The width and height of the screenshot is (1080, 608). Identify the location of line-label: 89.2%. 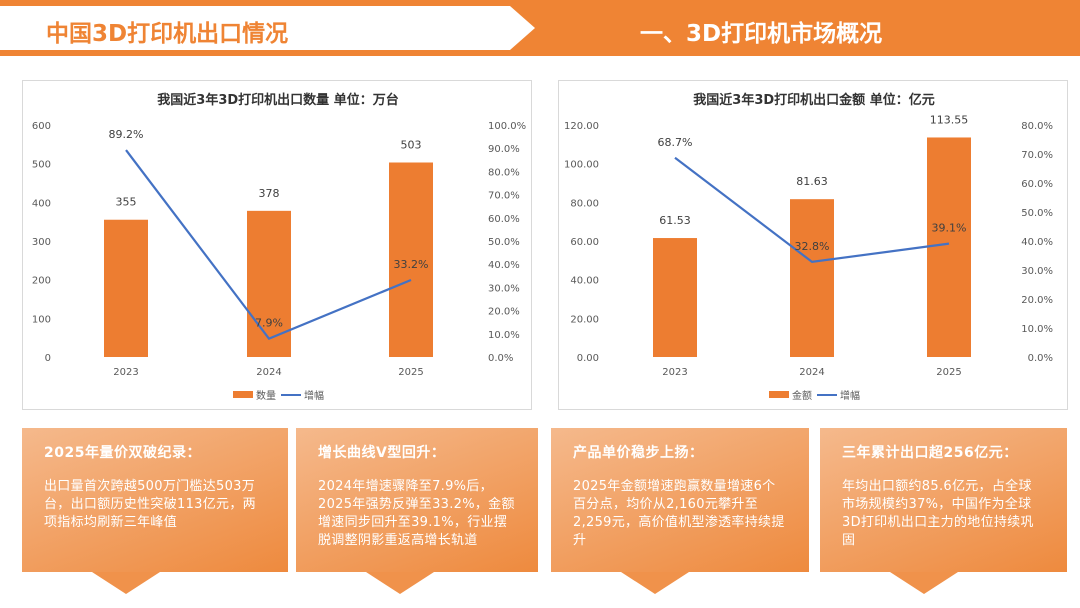
(126, 134).